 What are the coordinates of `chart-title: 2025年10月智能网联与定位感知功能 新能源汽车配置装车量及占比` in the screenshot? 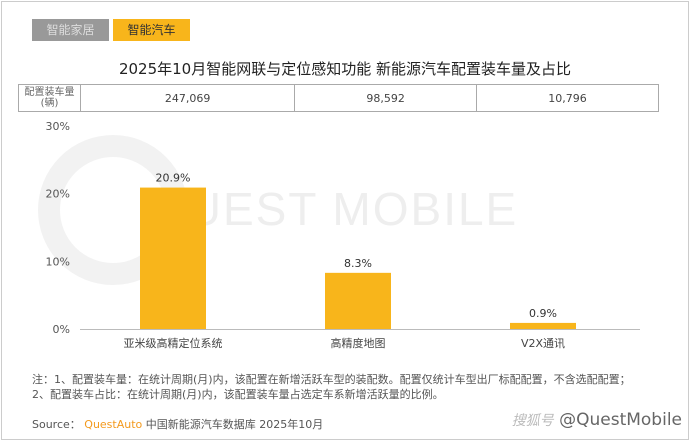 It's located at (345, 69).